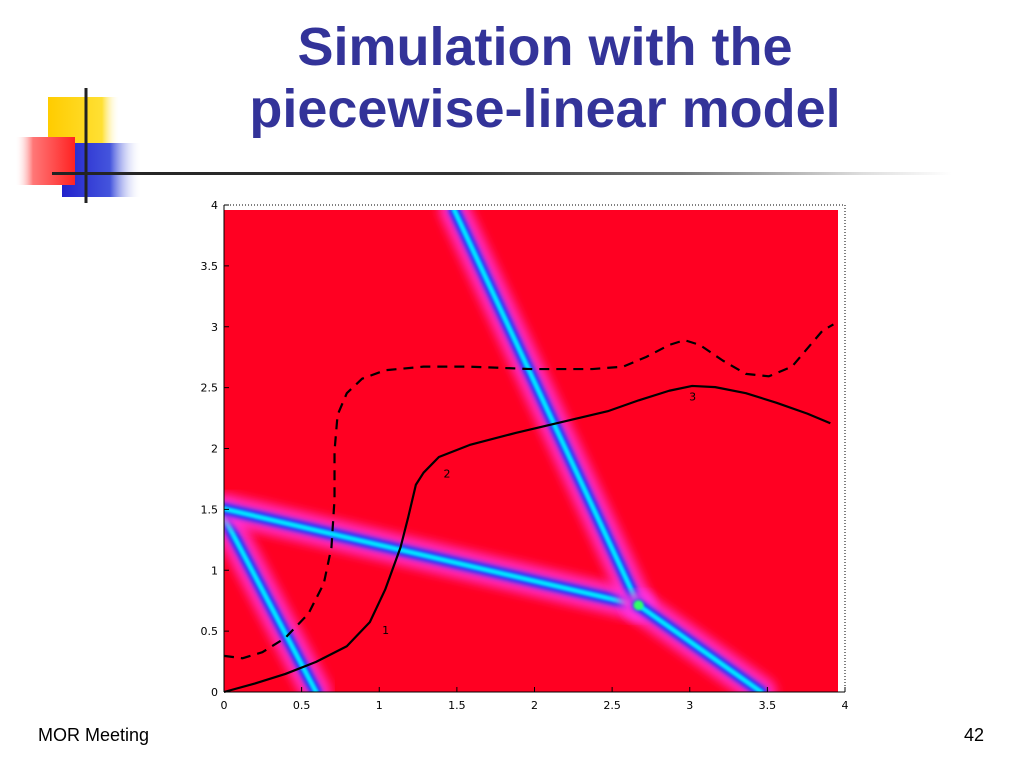 This screenshot has width=1024, height=768. What do you see at coordinates (545, 109) in the screenshot?
I see `slide-title-line-2: piecewise-linear model` at bounding box center [545, 109].